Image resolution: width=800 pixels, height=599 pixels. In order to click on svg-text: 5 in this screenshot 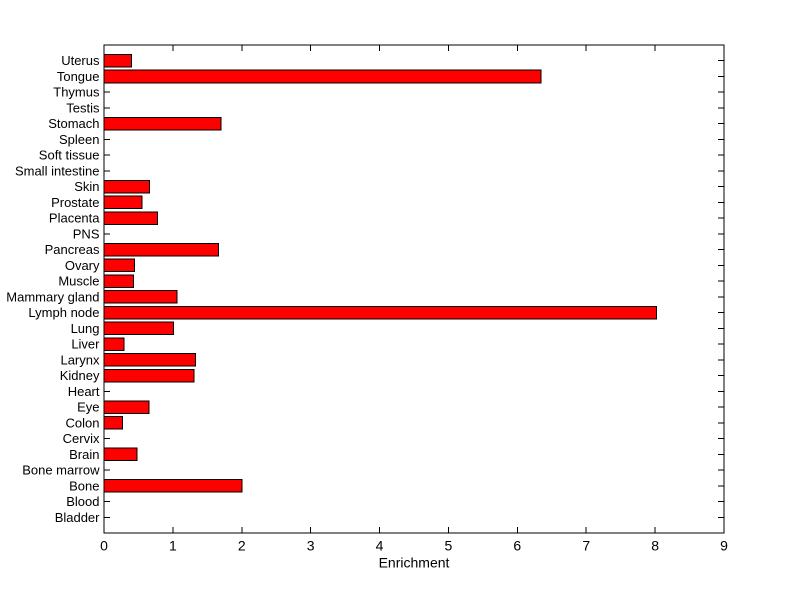, I will do `click(449, 546)`.